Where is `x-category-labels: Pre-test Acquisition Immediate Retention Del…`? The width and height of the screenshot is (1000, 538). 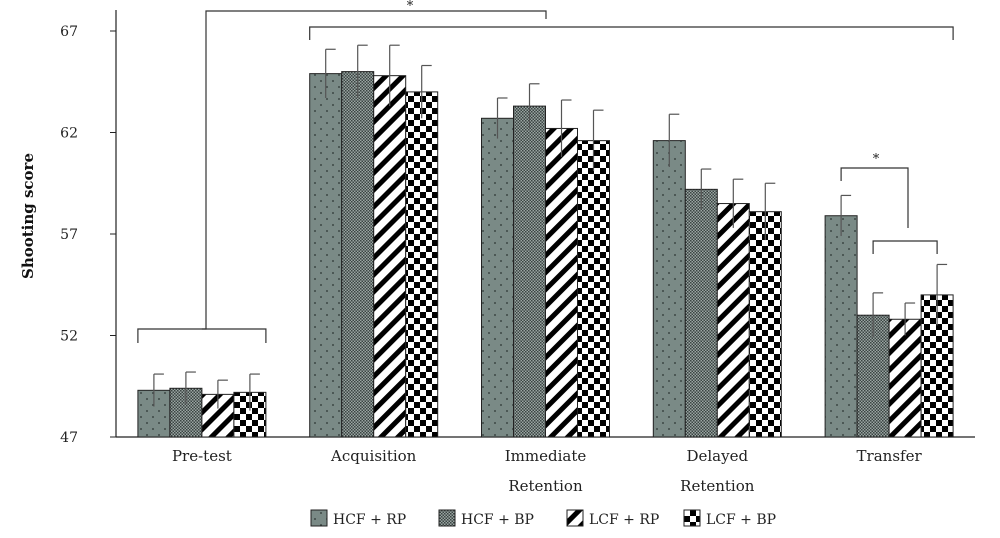 x-category-labels: Pre-test Acquisition Immediate Retention Del… is located at coordinates (547, 471).